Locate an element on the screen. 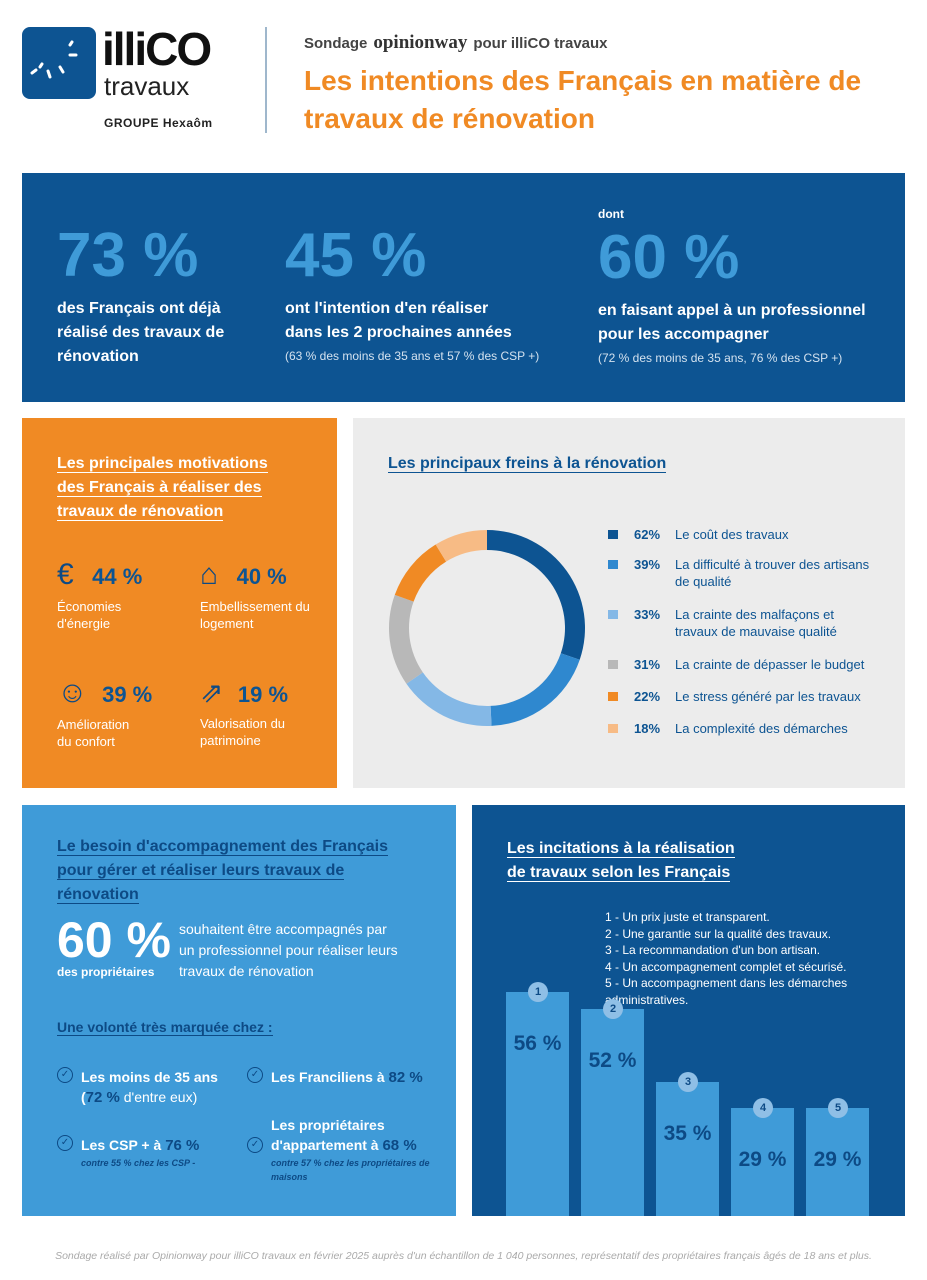 The height and width of the screenshot is (1280, 927). bar: 4 29 % is located at coordinates (762, 1157).